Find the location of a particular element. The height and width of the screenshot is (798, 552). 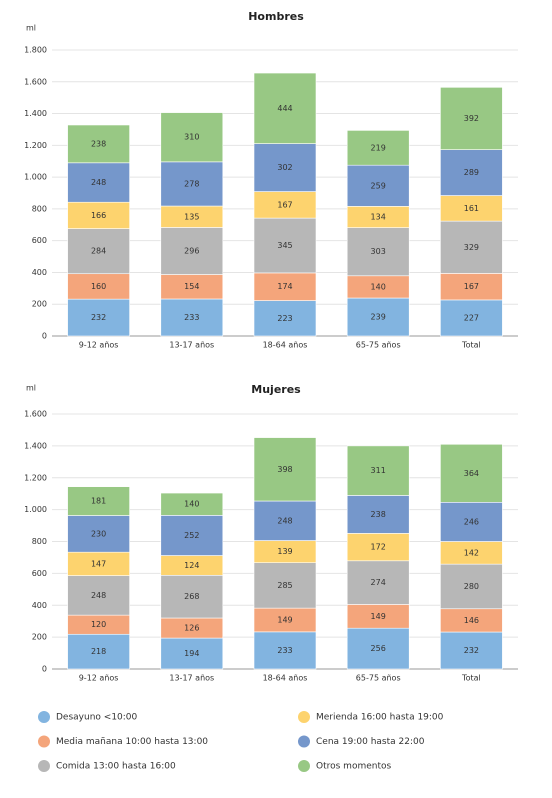

data-label: 174 is located at coordinates (284, 286).